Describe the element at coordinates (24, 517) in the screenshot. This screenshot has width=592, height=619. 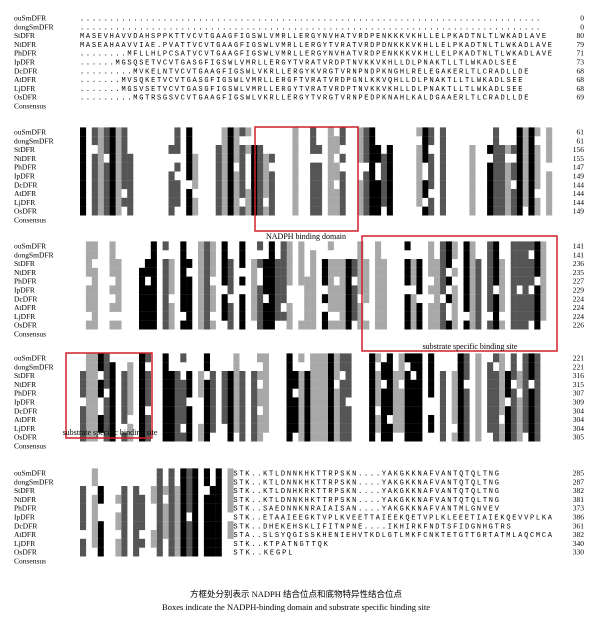
I see `sequence-name: IpDFR` at that location.